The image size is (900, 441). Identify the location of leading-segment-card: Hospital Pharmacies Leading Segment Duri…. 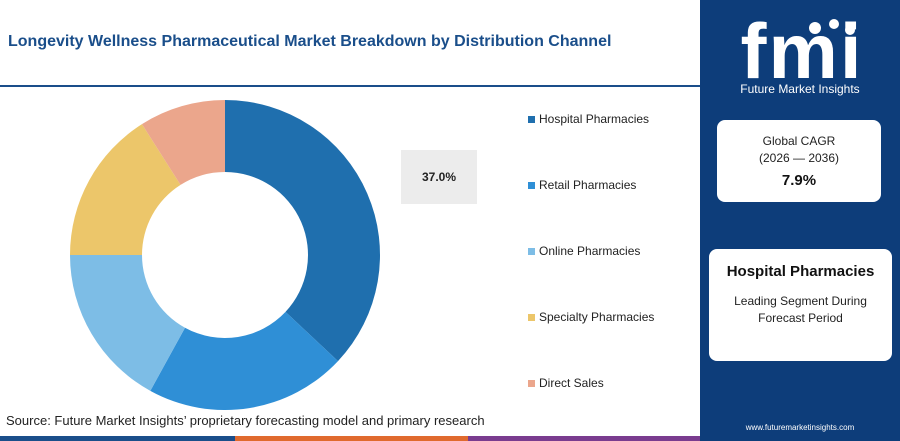
(800, 305).